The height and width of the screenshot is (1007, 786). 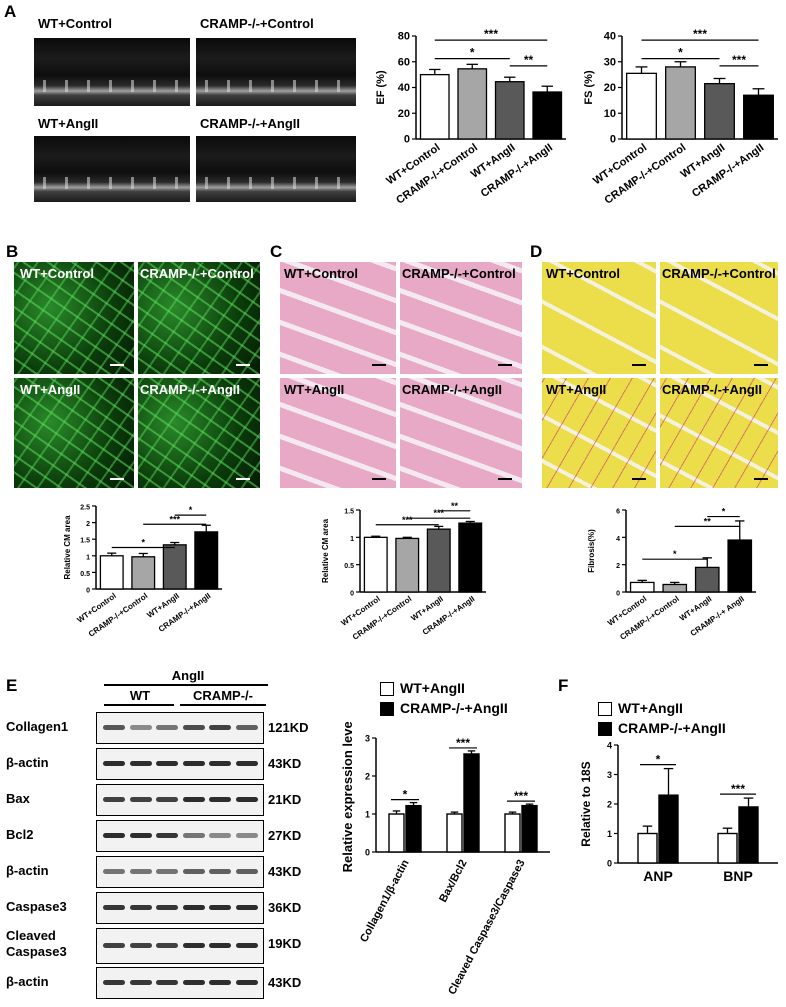 What do you see at coordinates (36, 906) in the screenshot?
I see `blot-row-label: Caspase3` at bounding box center [36, 906].